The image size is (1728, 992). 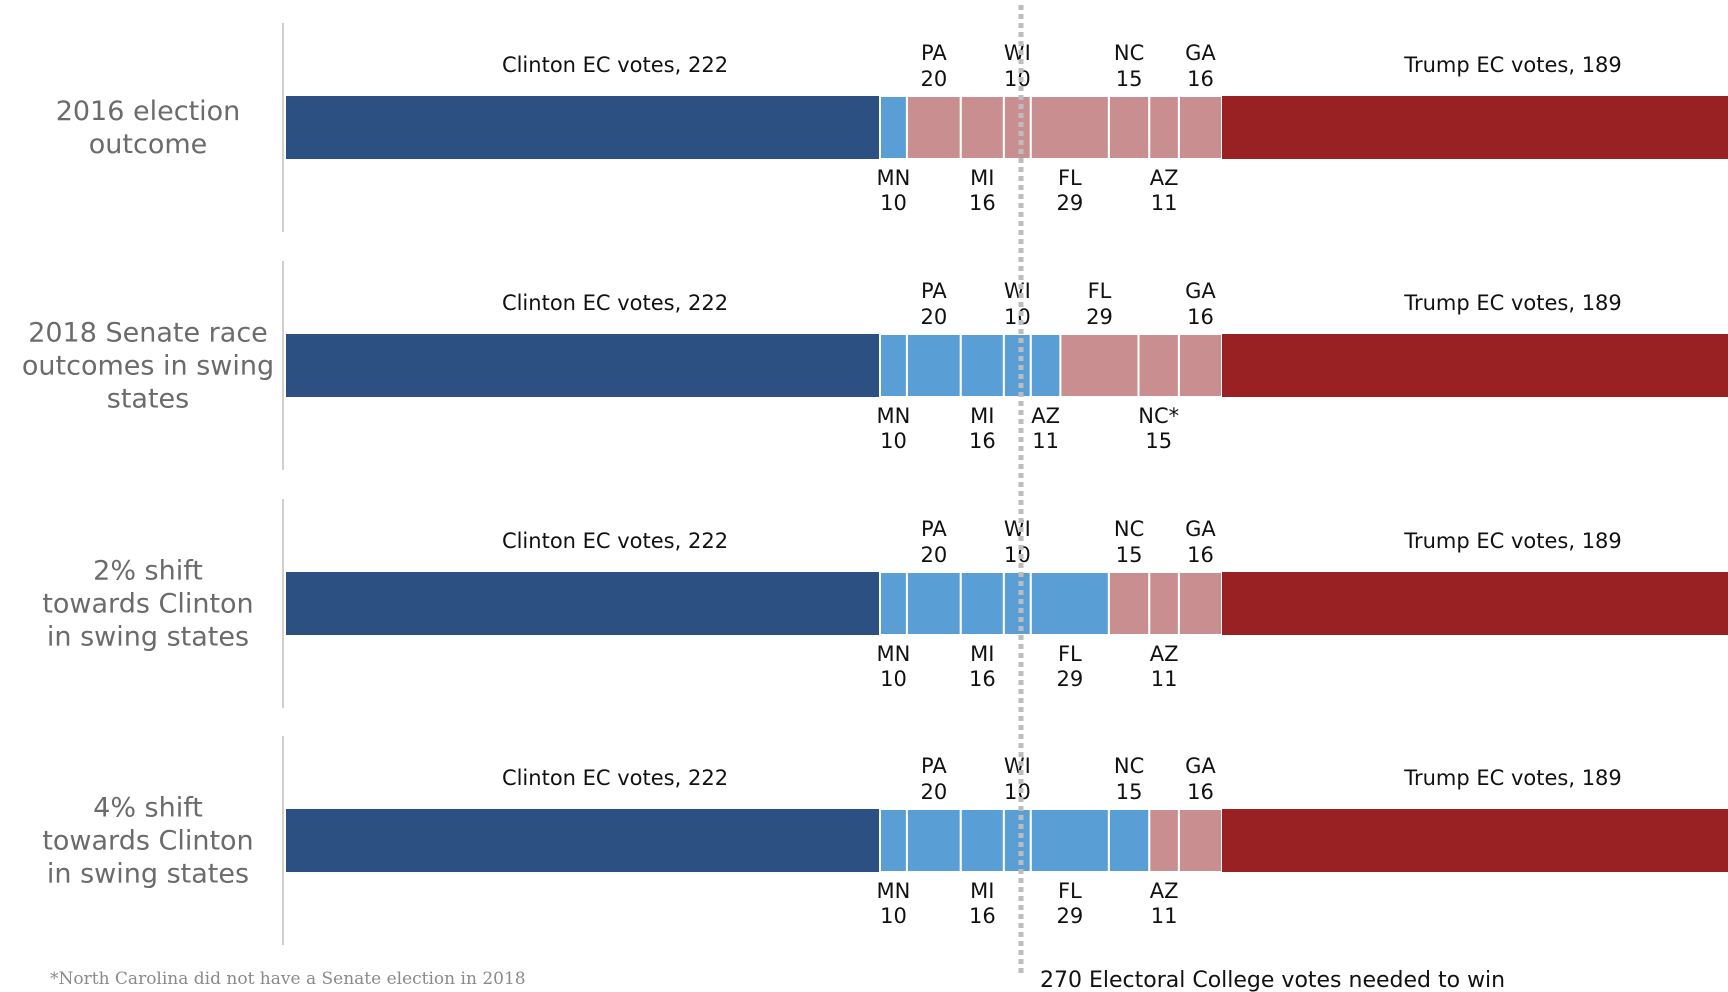 What do you see at coordinates (148, 571) in the screenshot?
I see `row-label-line: 2% shift` at bounding box center [148, 571].